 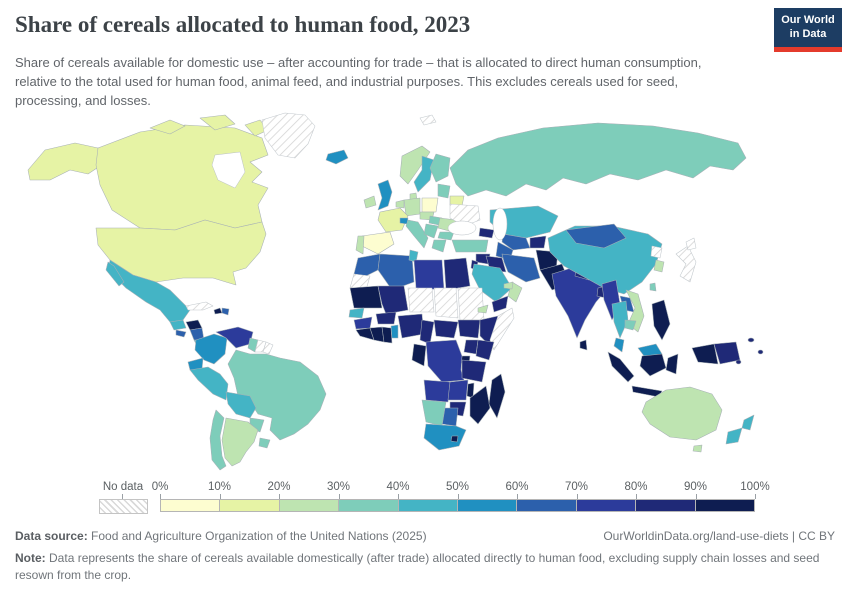 I want to click on region-south-sudan, so click(x=469, y=329).